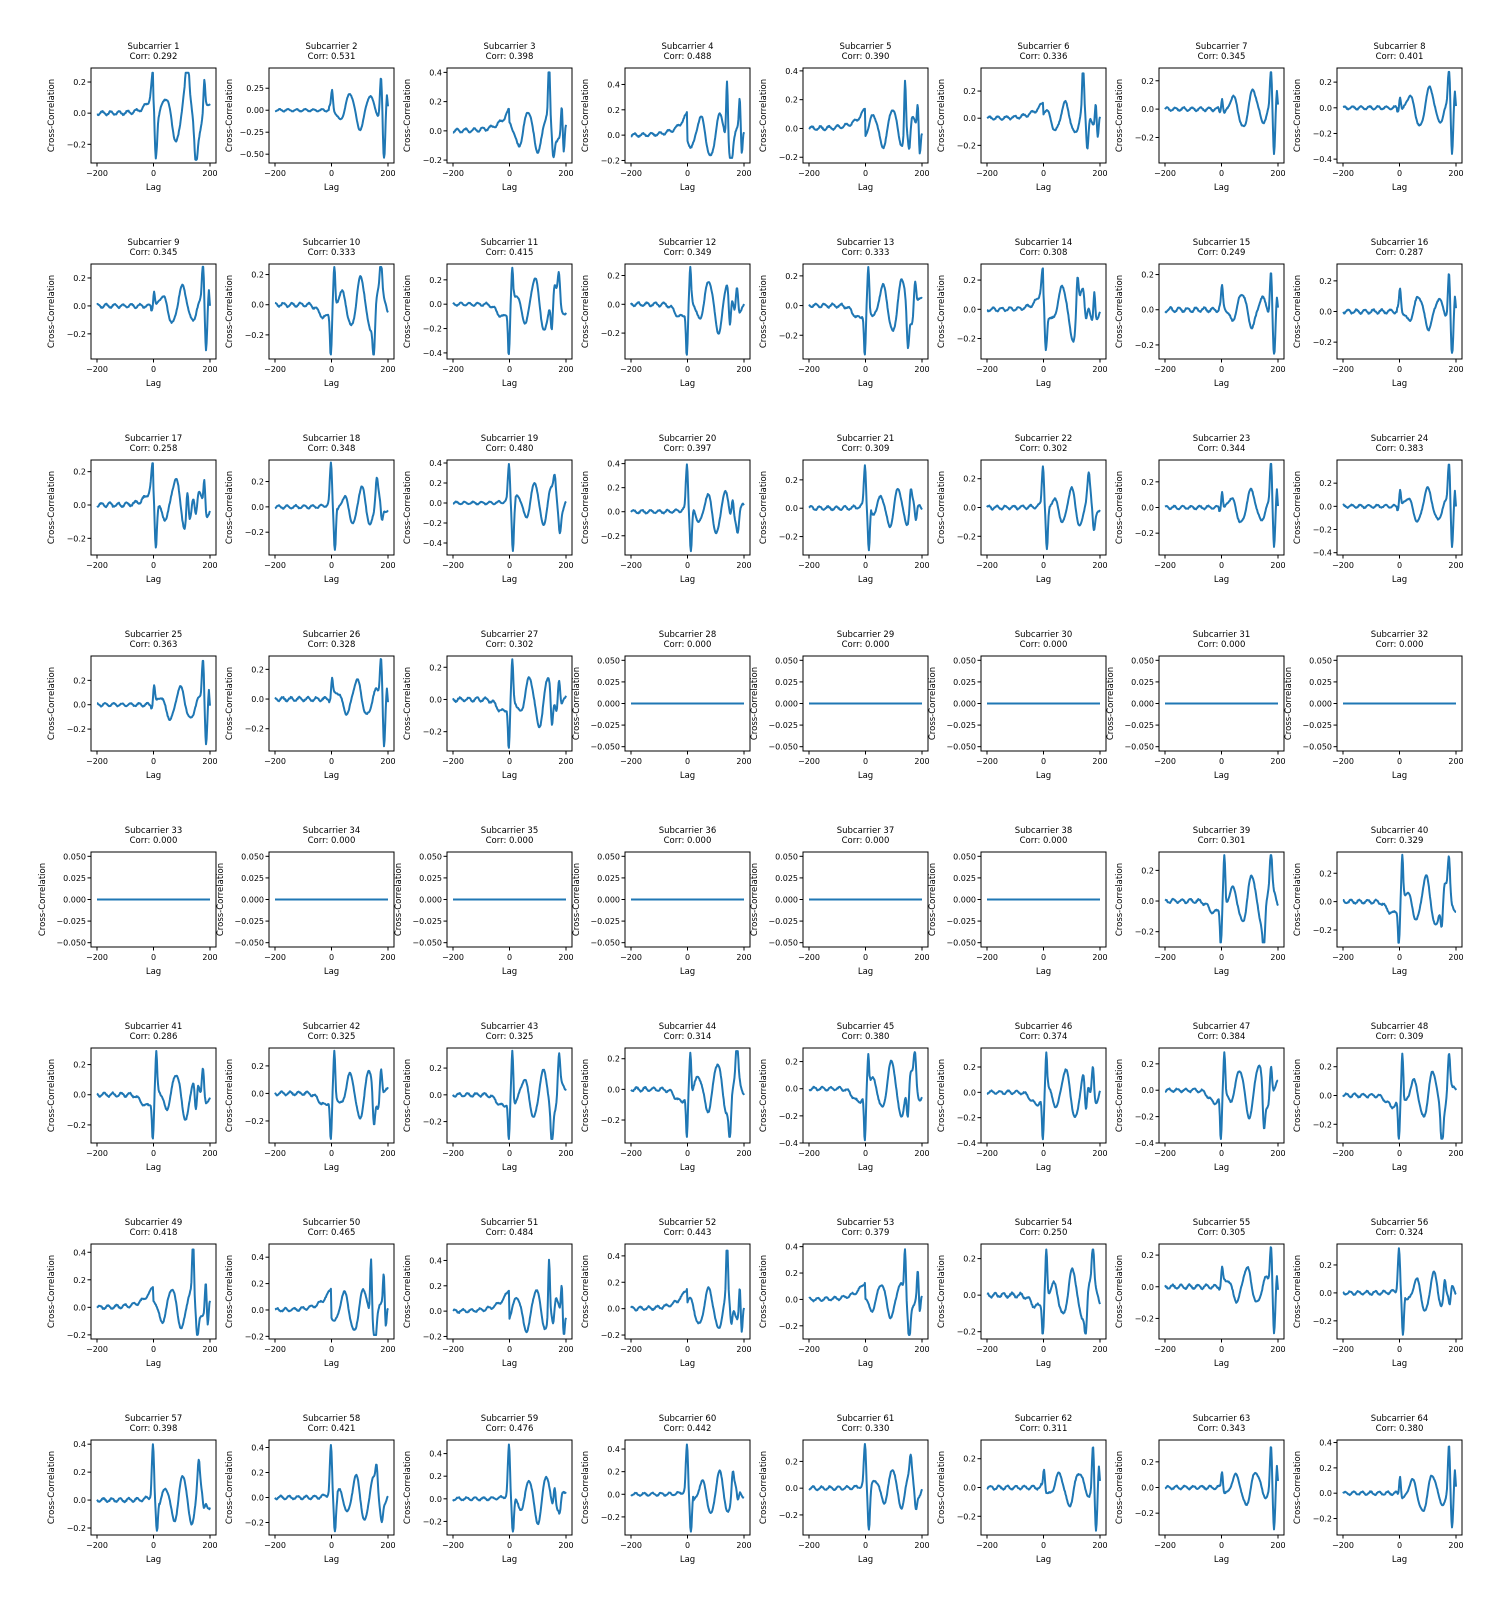 Image resolution: width=1500 pixels, height=1604 pixels. What do you see at coordinates (332, 1429) in the screenshot?
I see `subplot-corr-label: Corr: 0.421` at bounding box center [332, 1429].